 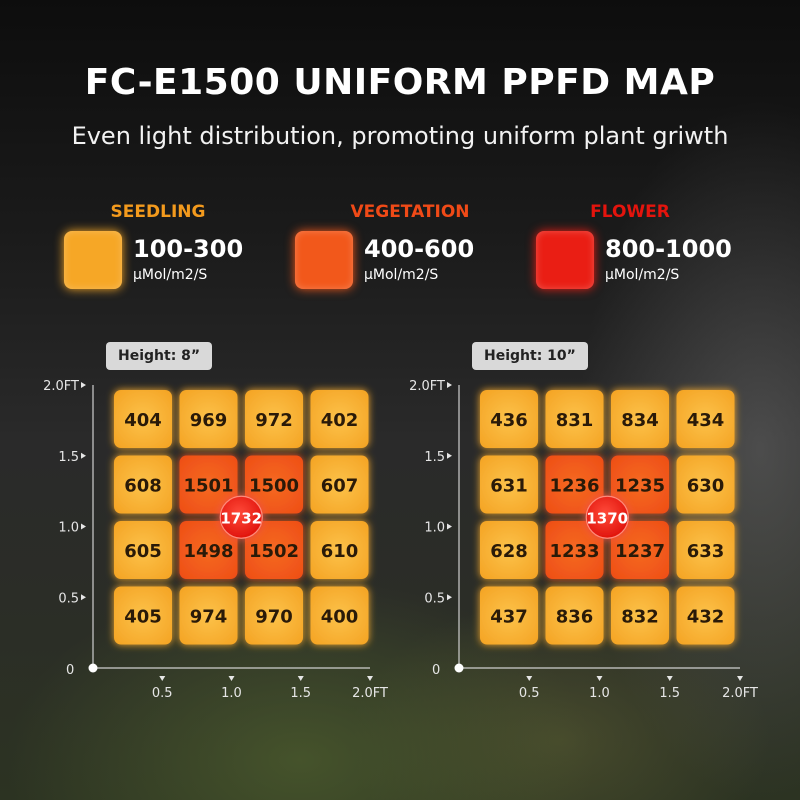 I want to click on ppfd-cell-value: 628, so click(x=509, y=551).